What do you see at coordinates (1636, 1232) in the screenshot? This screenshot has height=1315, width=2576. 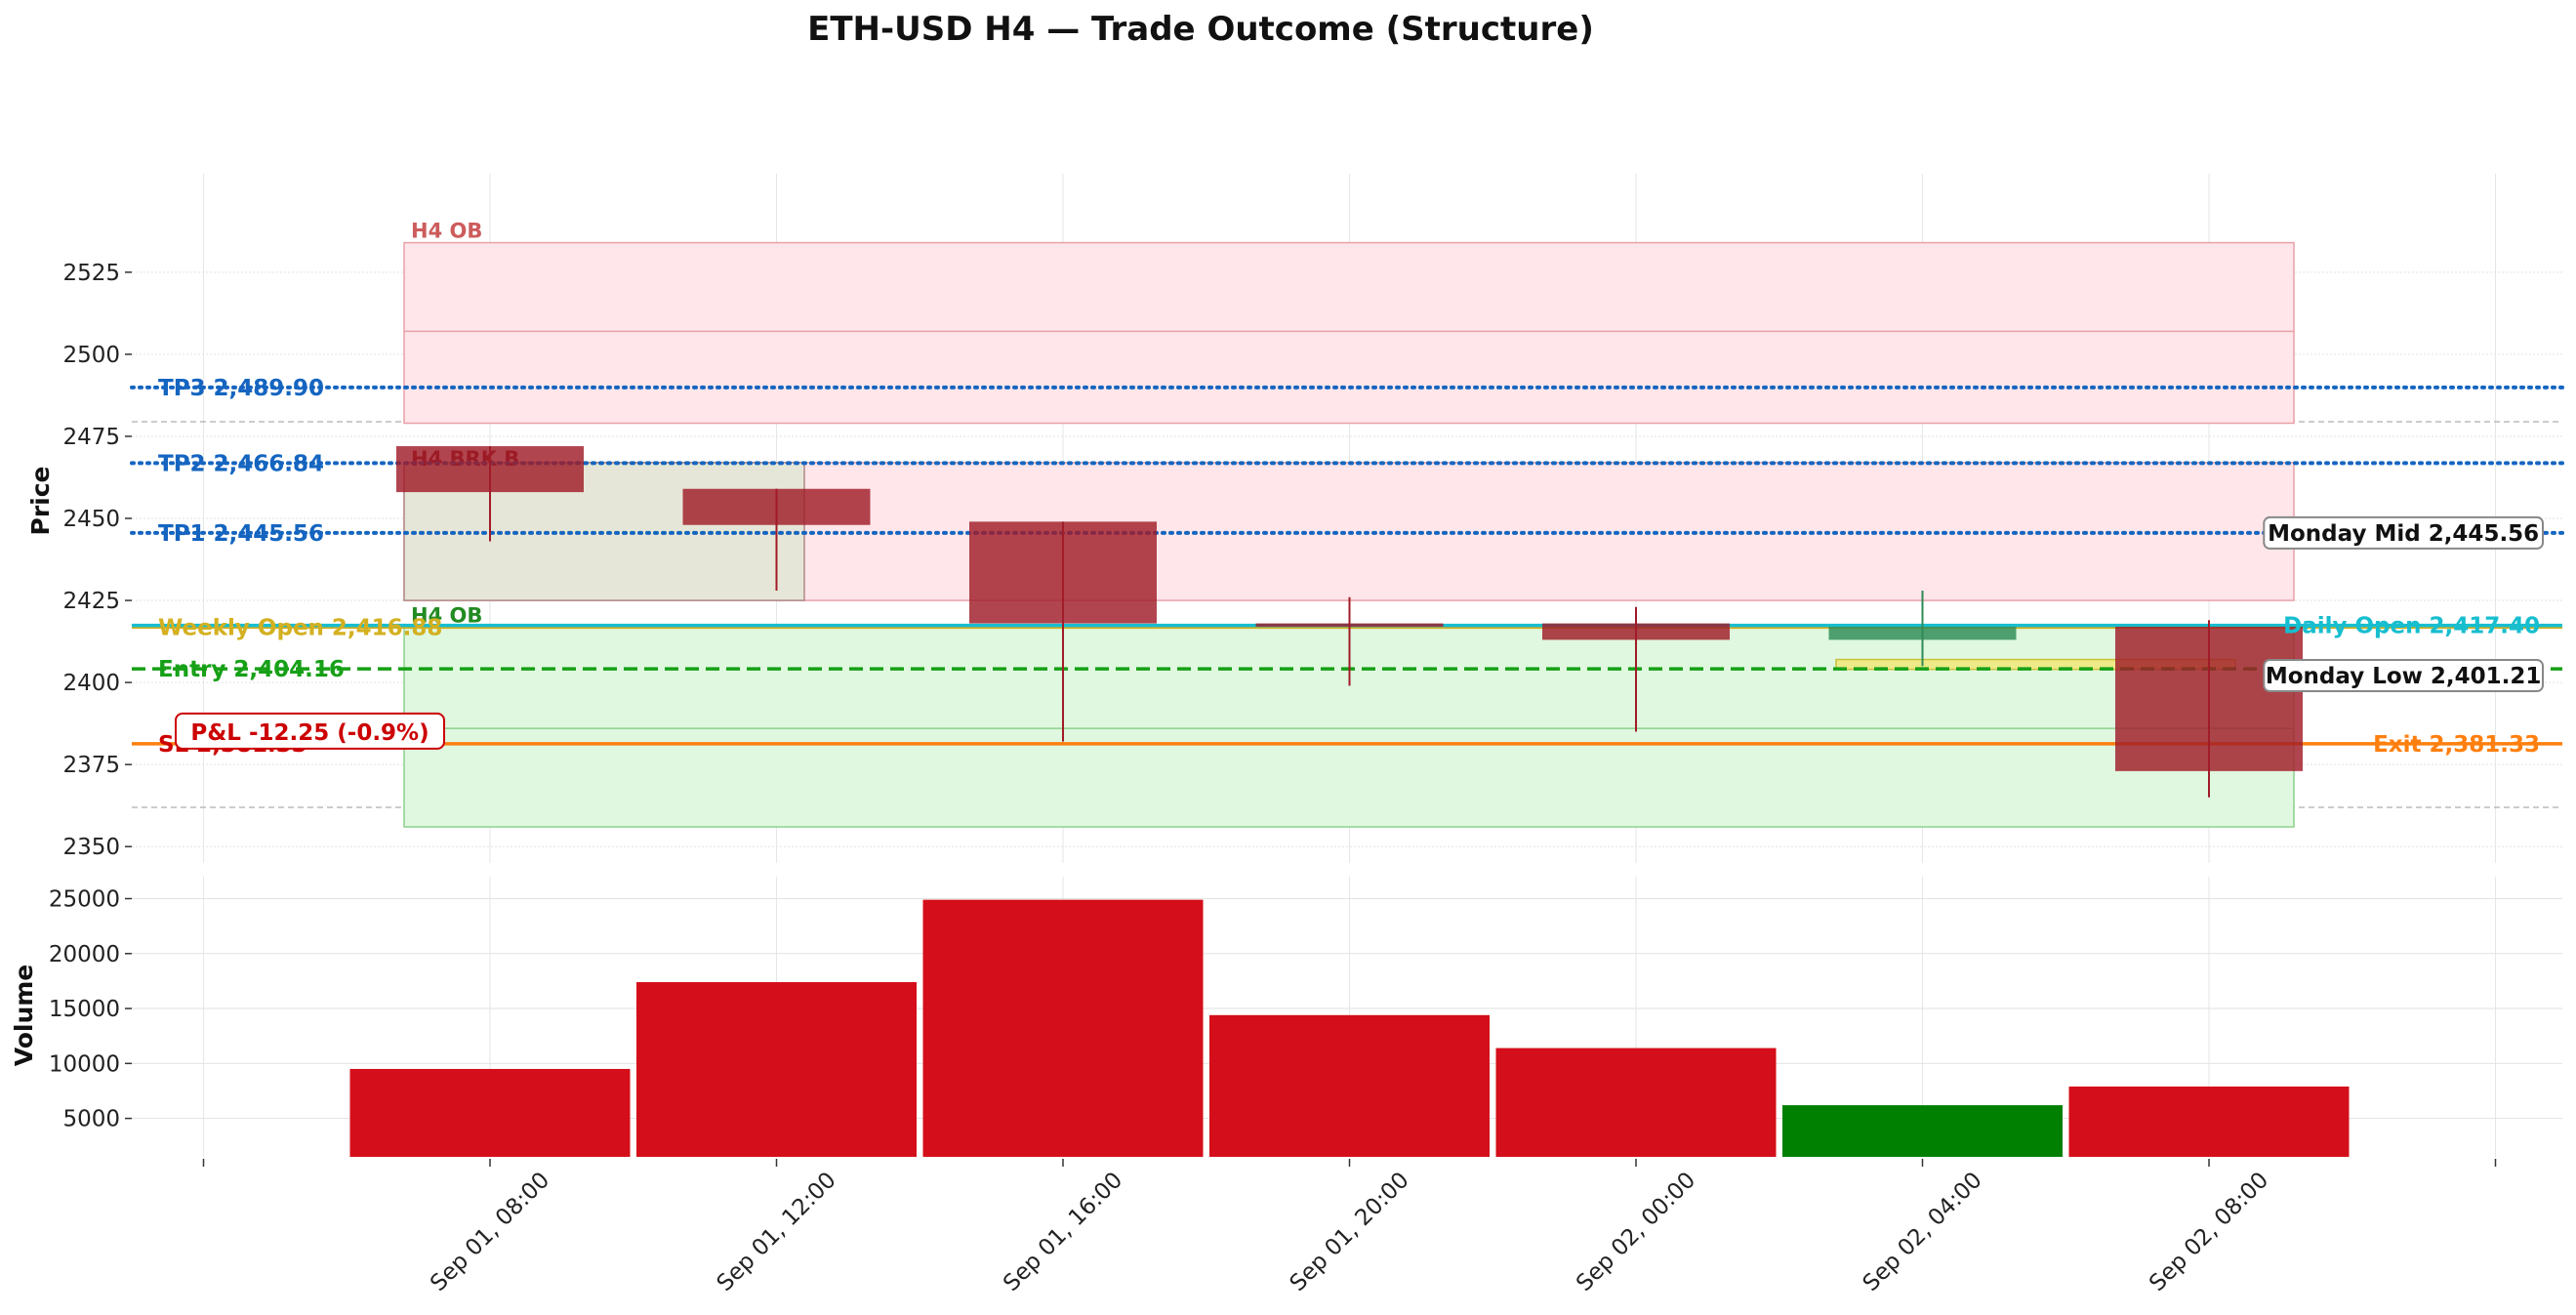 I see `time-tick-label: Sep 02, 00:00` at bounding box center [1636, 1232].